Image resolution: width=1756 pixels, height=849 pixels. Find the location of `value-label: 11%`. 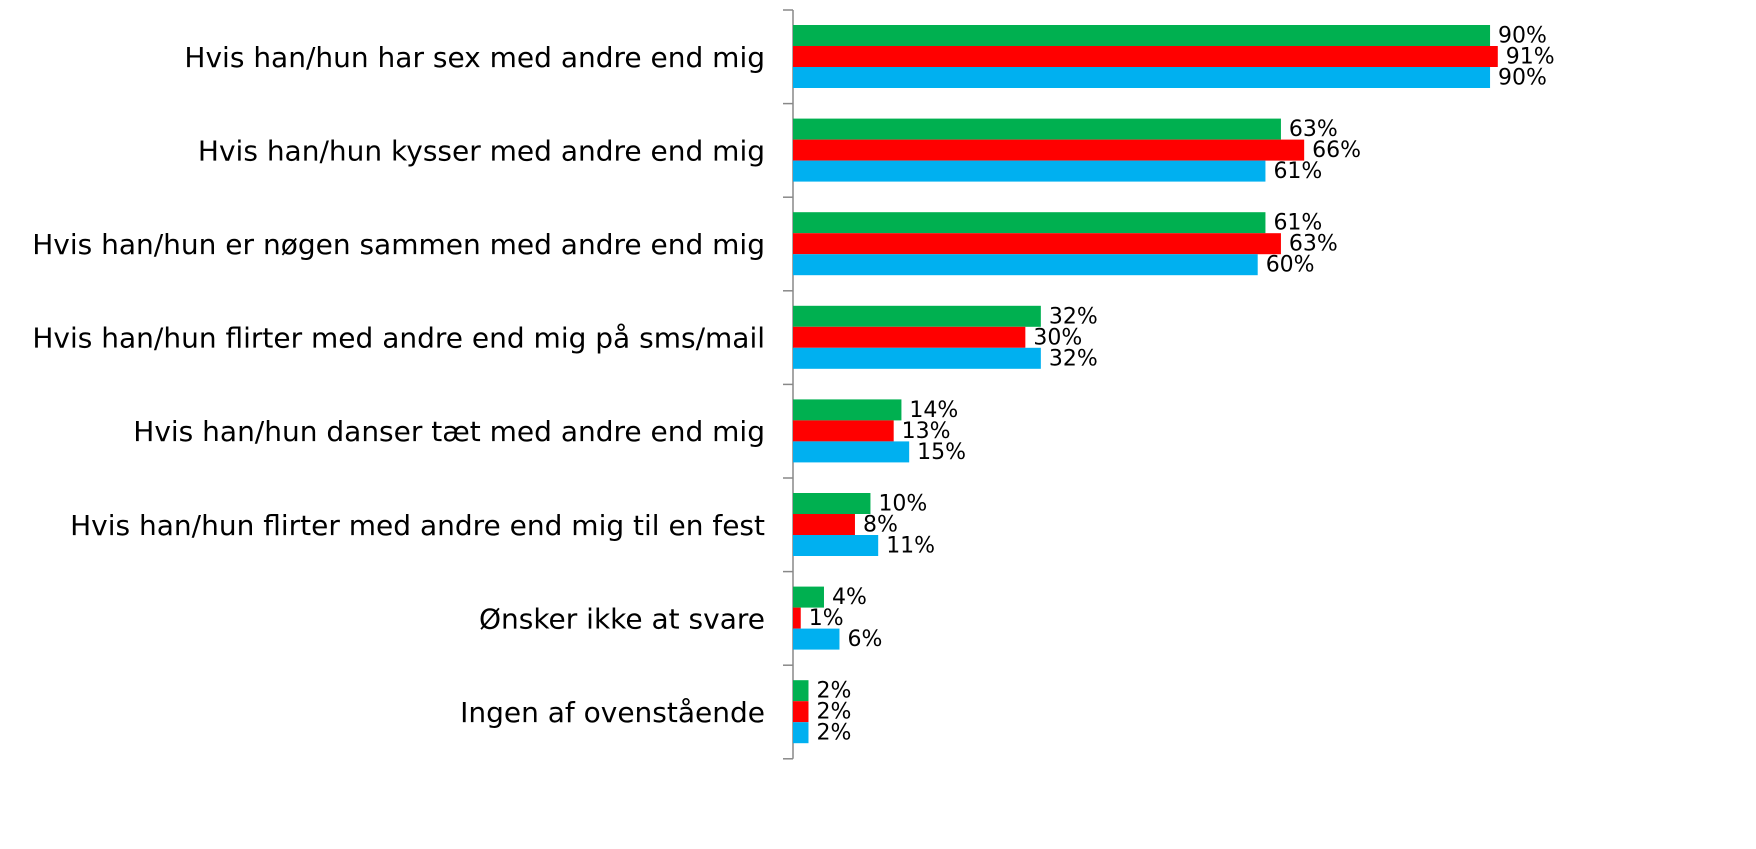

value-label: 11% is located at coordinates (910, 546).